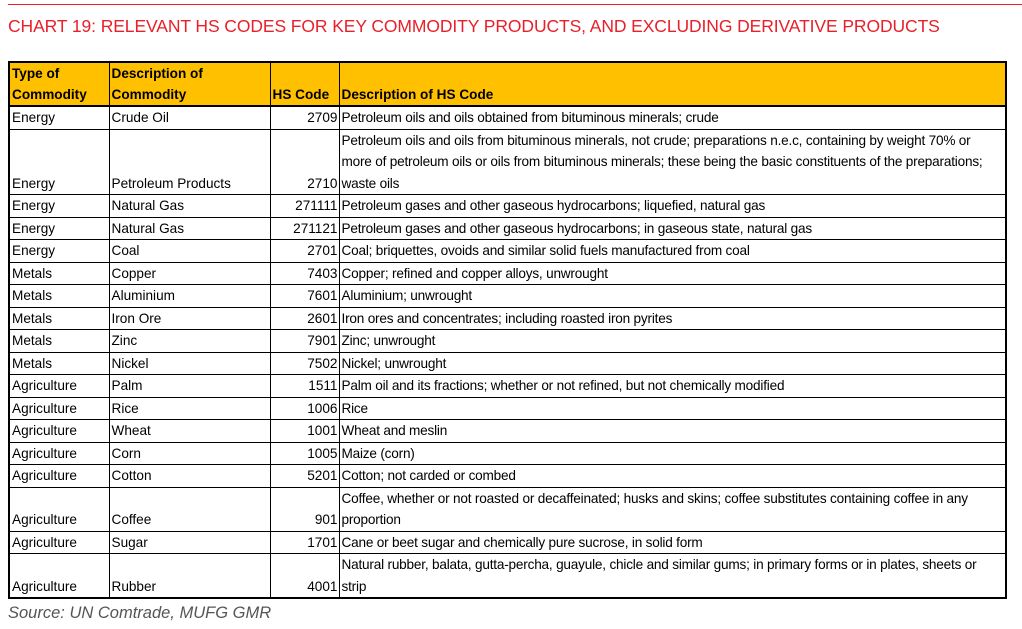 The image size is (1022, 629). What do you see at coordinates (189, 318) in the screenshot?
I see `cell-commodity: Iron Ore` at bounding box center [189, 318].